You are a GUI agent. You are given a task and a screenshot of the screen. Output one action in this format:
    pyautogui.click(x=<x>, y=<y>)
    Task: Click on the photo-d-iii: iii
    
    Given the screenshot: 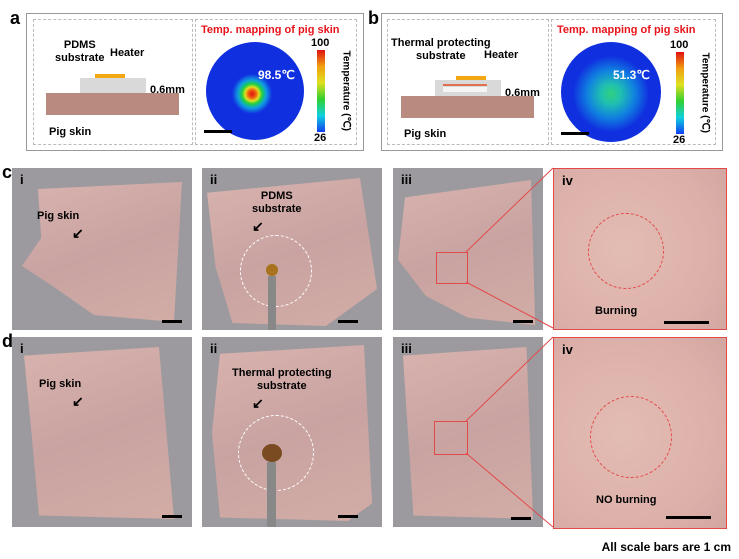 What is the action you would take?
    pyautogui.click(x=468, y=432)
    